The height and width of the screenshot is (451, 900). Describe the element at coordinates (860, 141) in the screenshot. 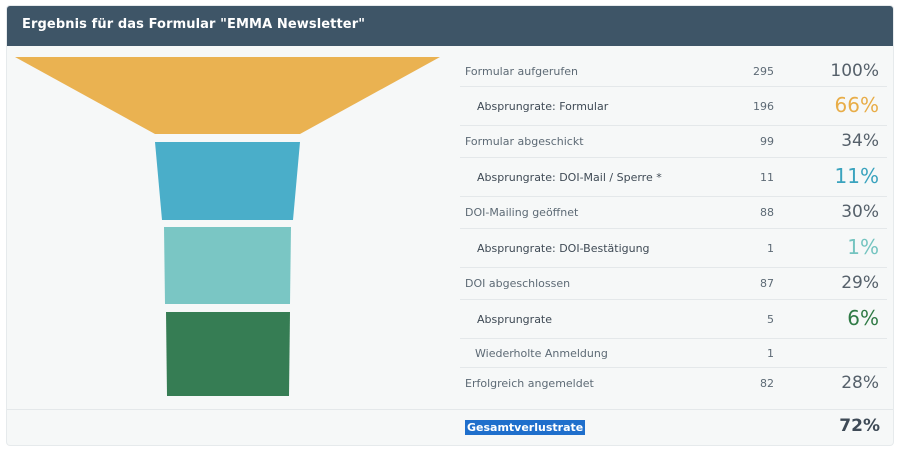

I see `row-percent: 34%` at that location.